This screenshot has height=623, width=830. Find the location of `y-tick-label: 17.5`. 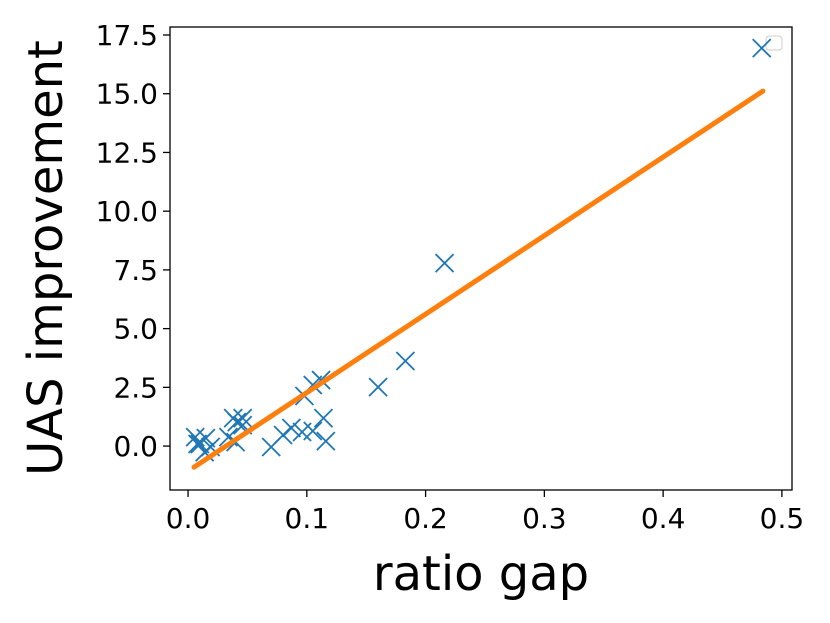

y-tick-label: 17.5 is located at coordinates (127, 35).